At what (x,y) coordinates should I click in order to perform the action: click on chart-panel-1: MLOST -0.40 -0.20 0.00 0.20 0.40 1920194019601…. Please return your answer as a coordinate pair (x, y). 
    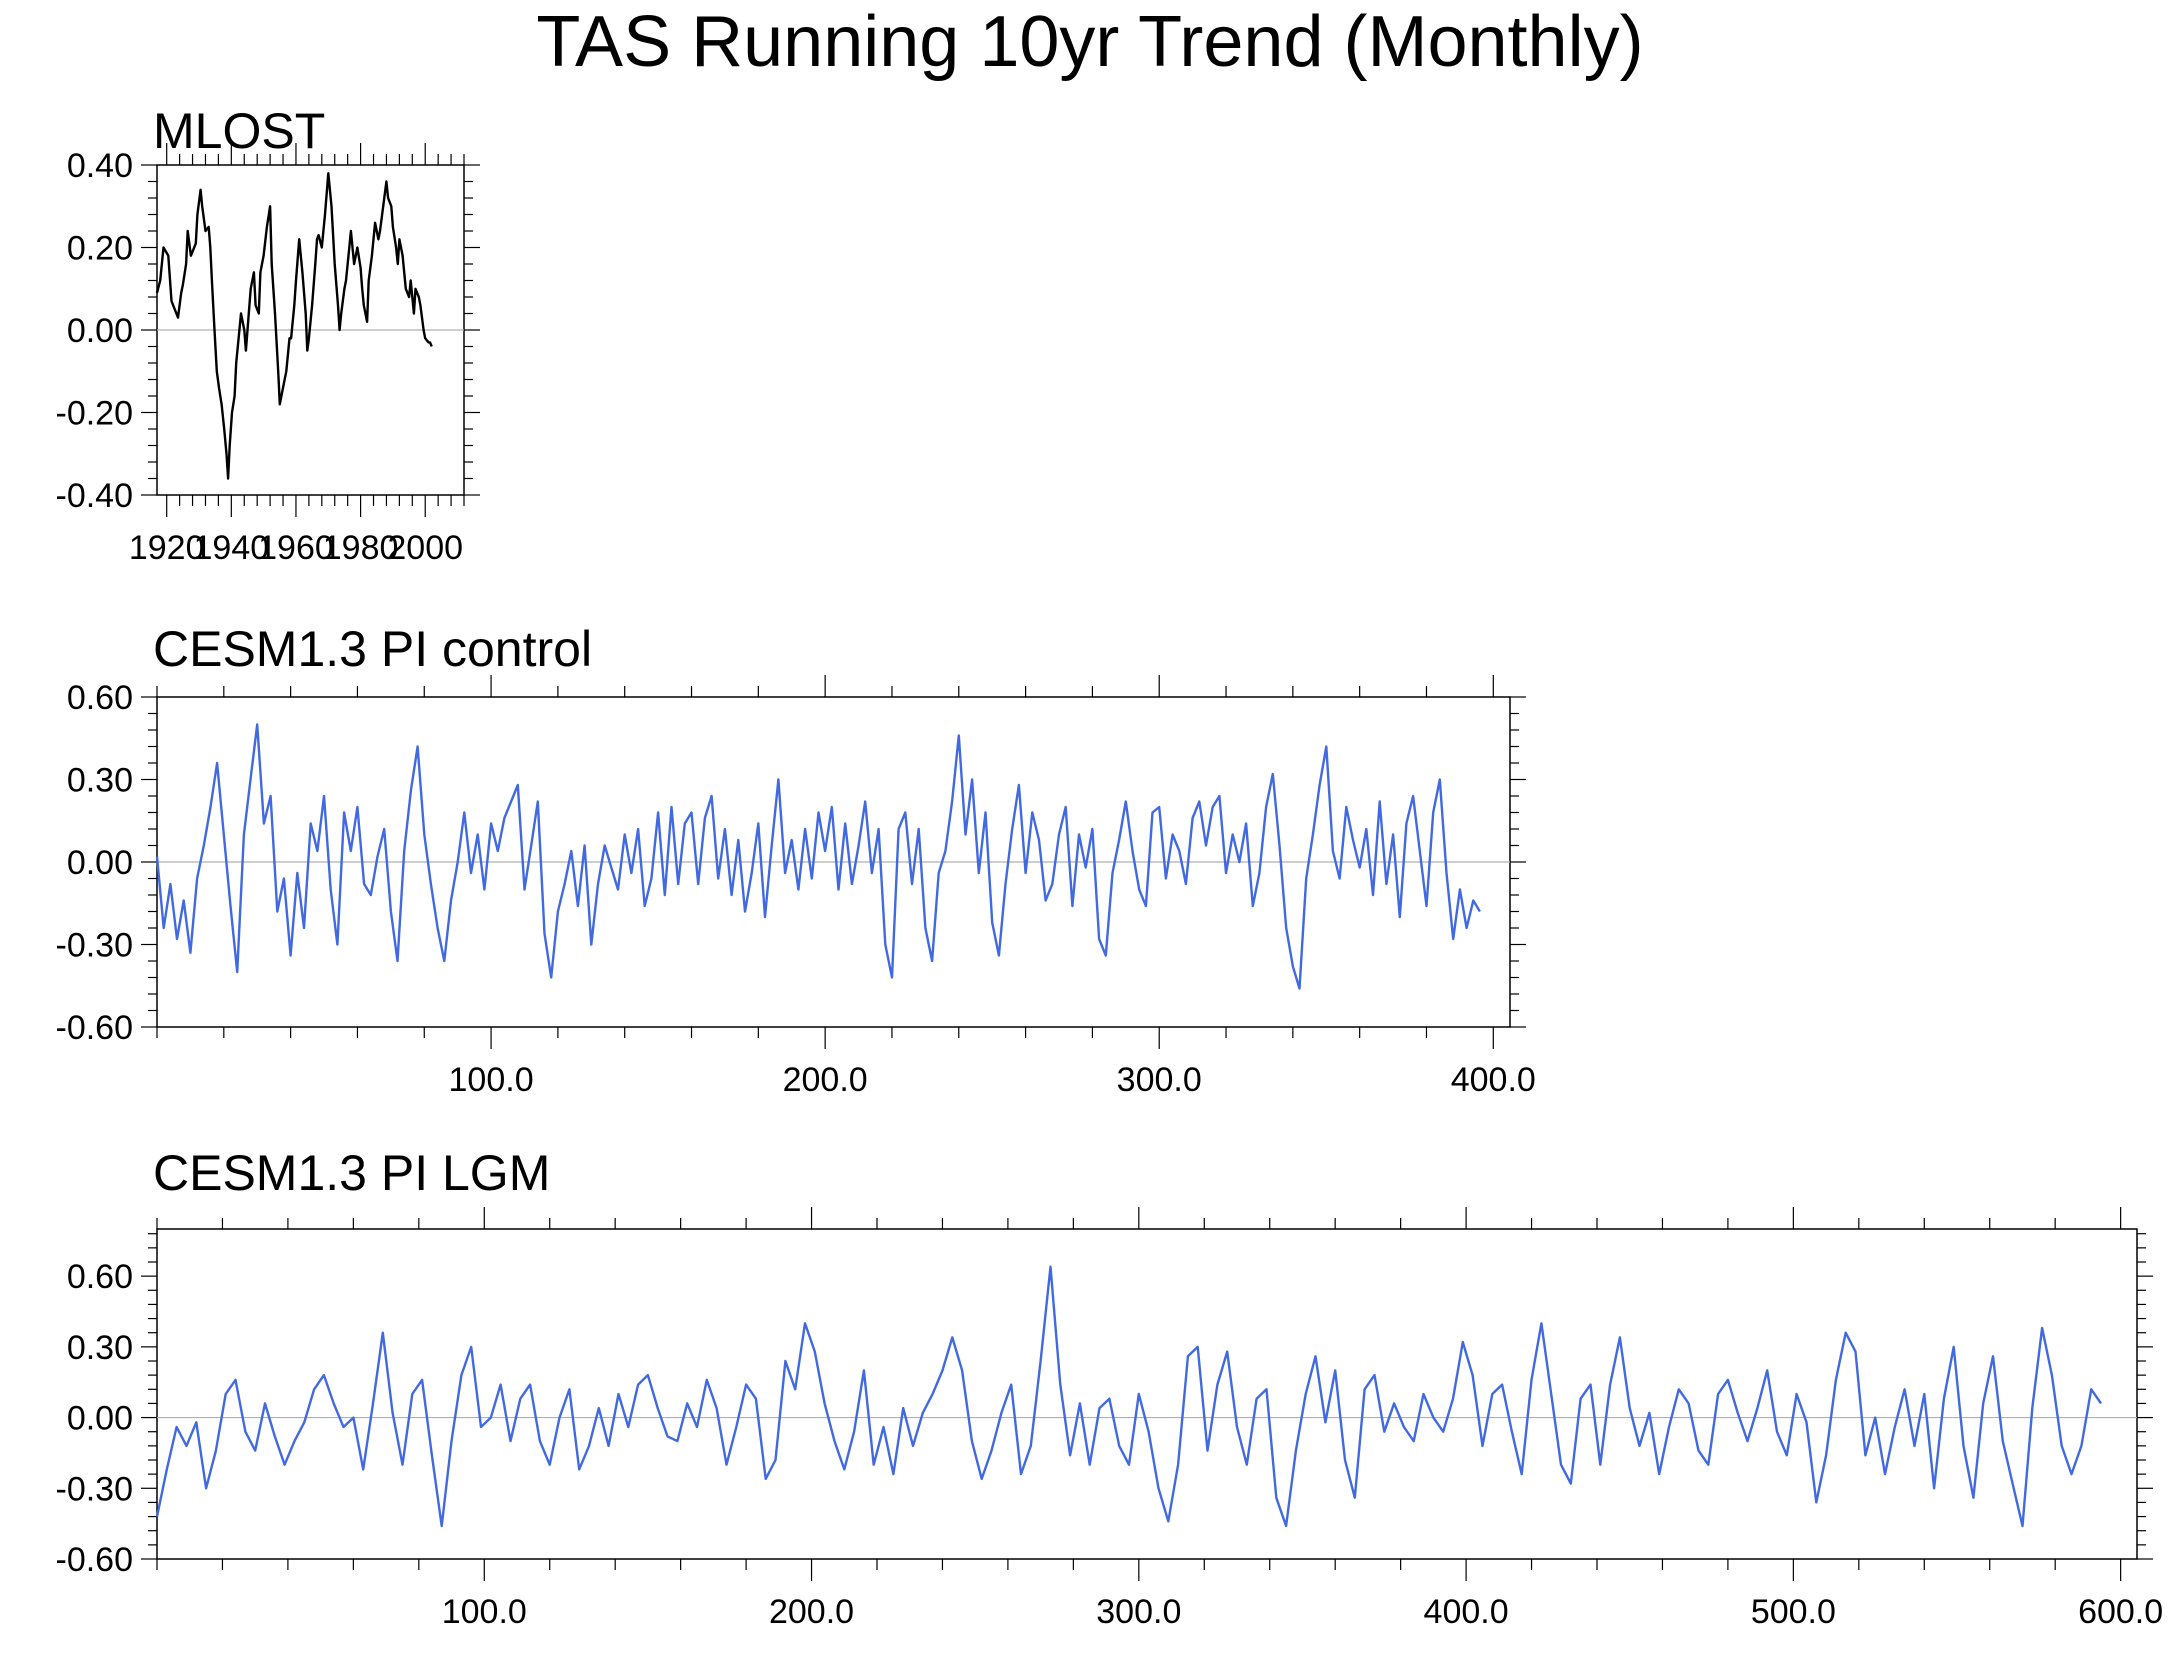
    Looking at the image, I should click on (268, 335).